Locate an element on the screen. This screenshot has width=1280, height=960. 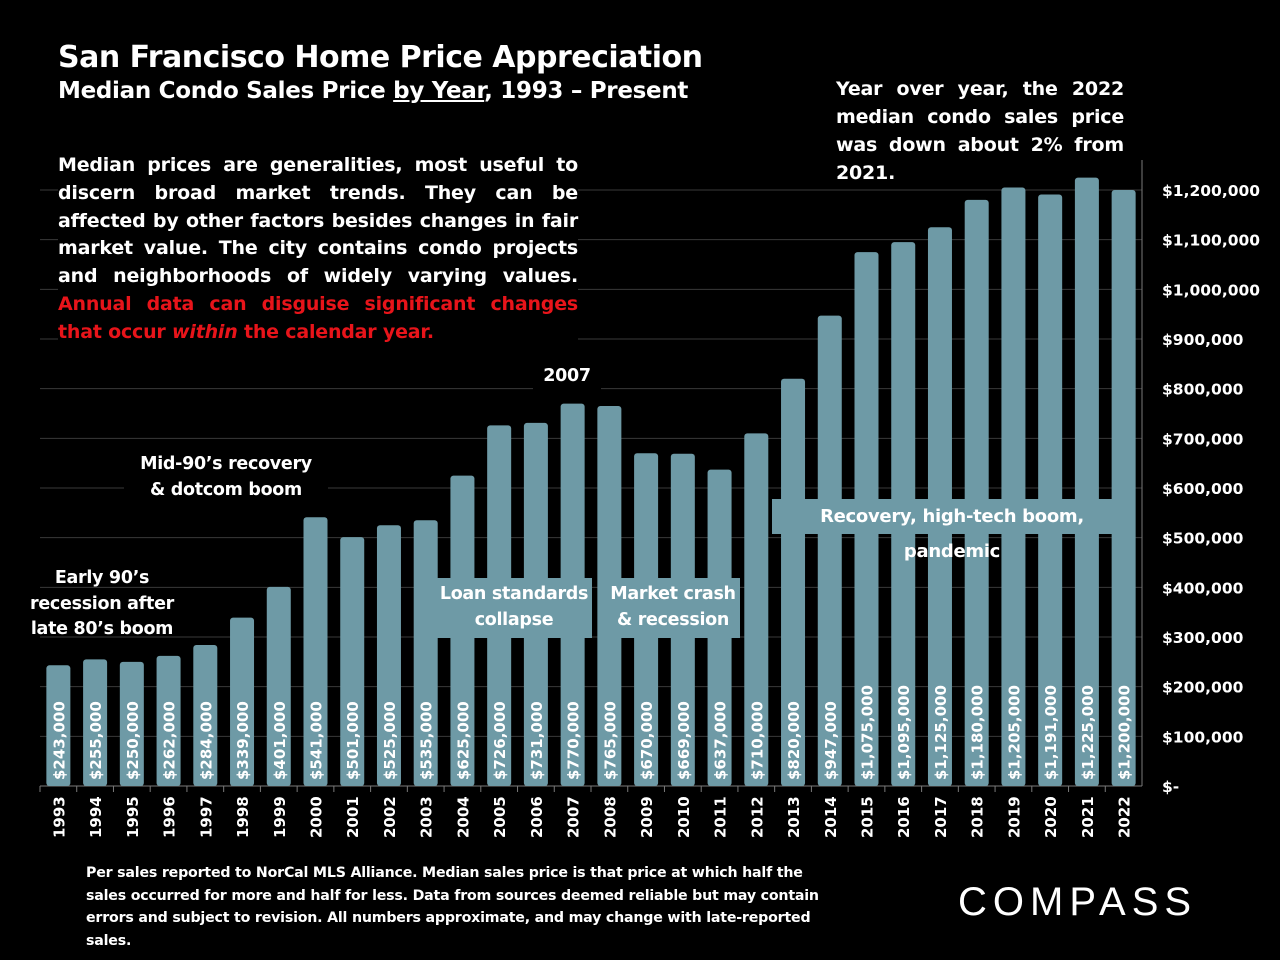
y-tick-label: $200,000 is located at coordinates (1203, 688).